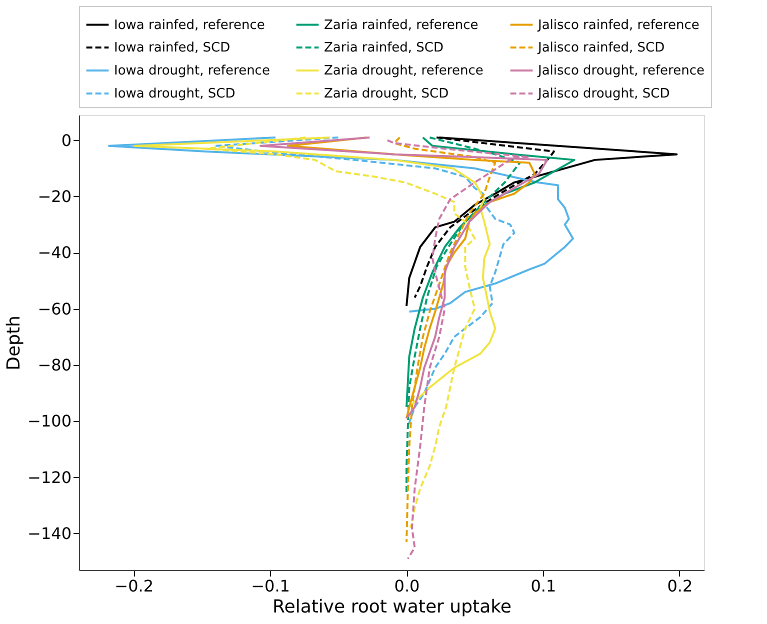 The image size is (767, 624). I want to click on y-tick-label: 0, so click(66, 140).